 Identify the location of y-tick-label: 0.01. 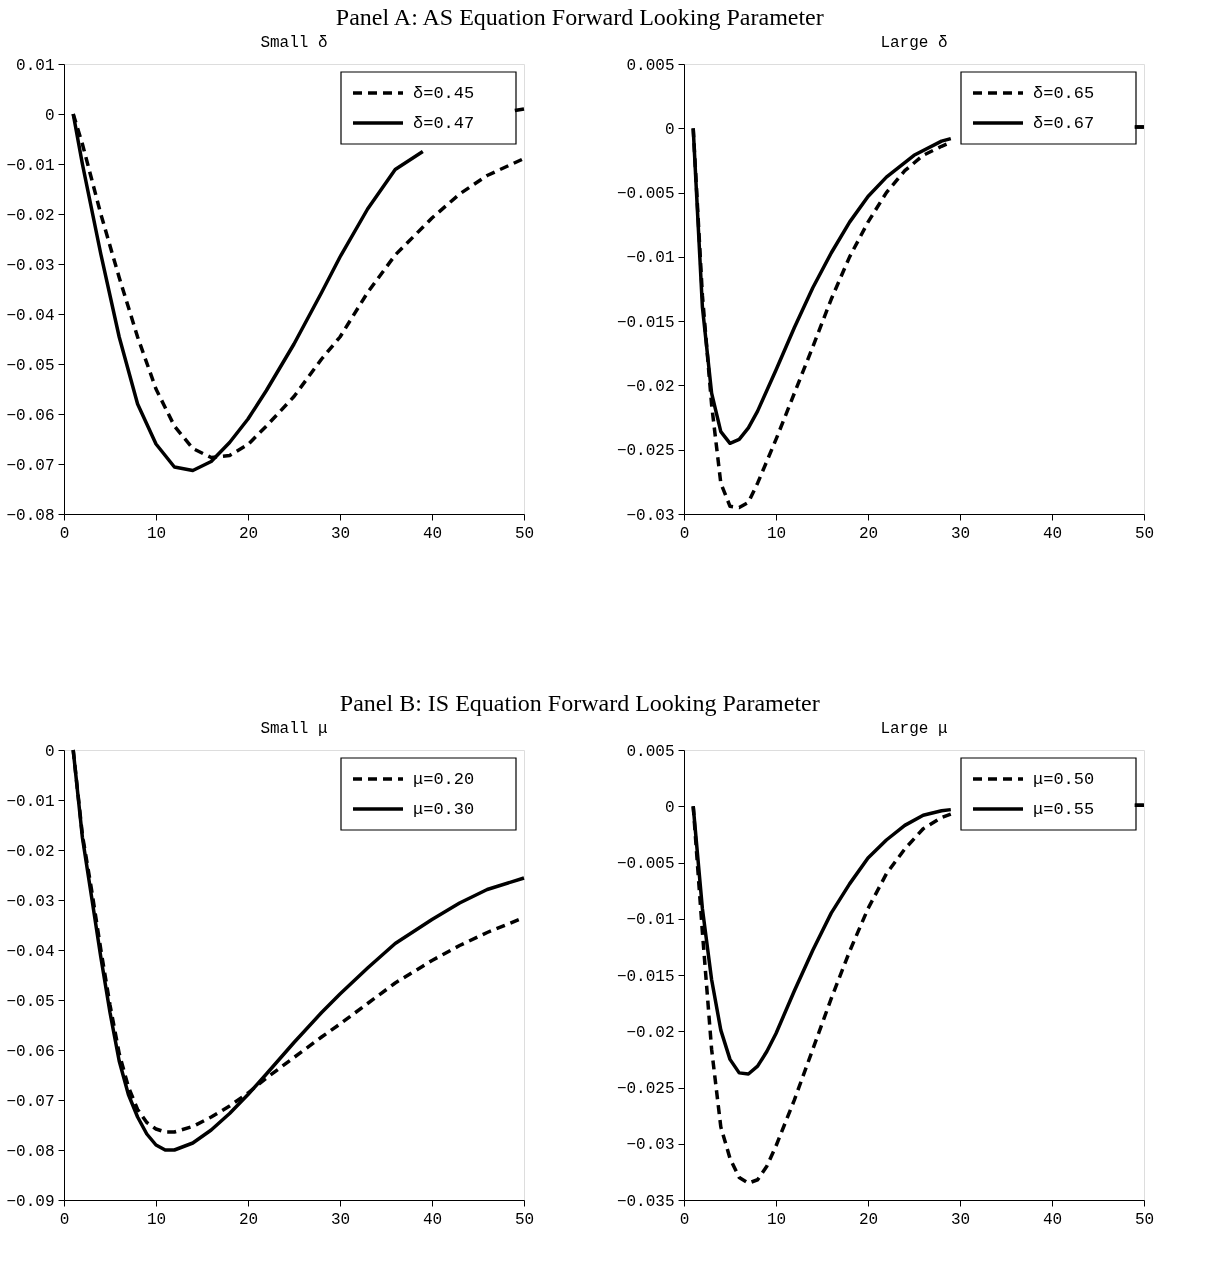
(35, 65).